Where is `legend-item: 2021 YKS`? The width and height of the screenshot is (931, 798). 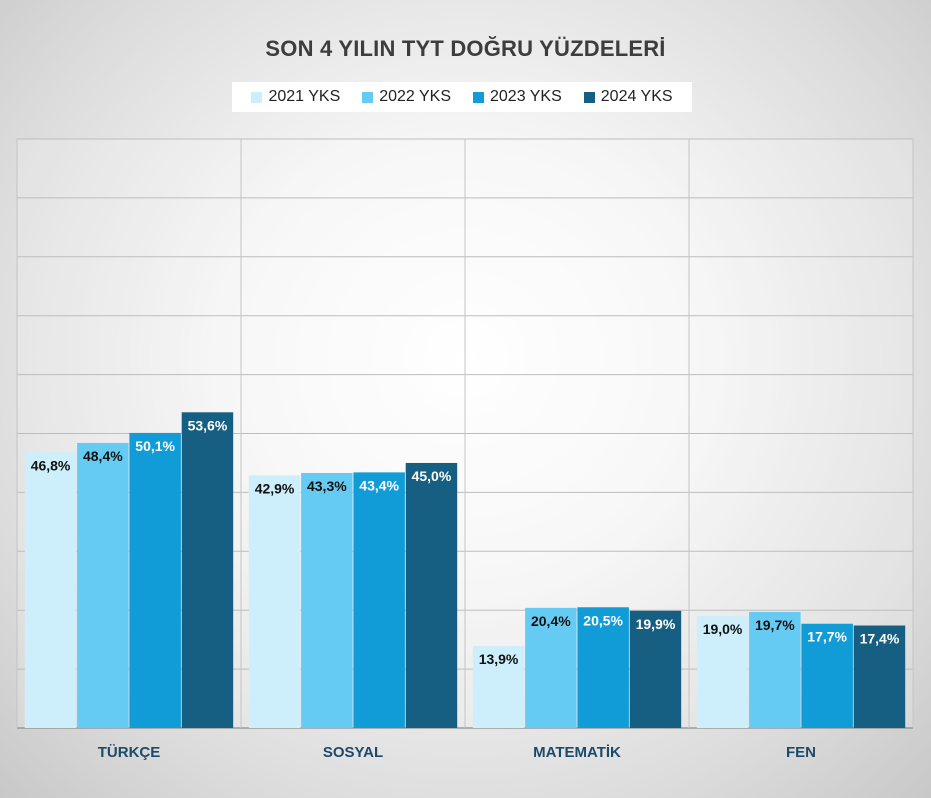 legend-item: 2021 YKS is located at coordinates (295, 97).